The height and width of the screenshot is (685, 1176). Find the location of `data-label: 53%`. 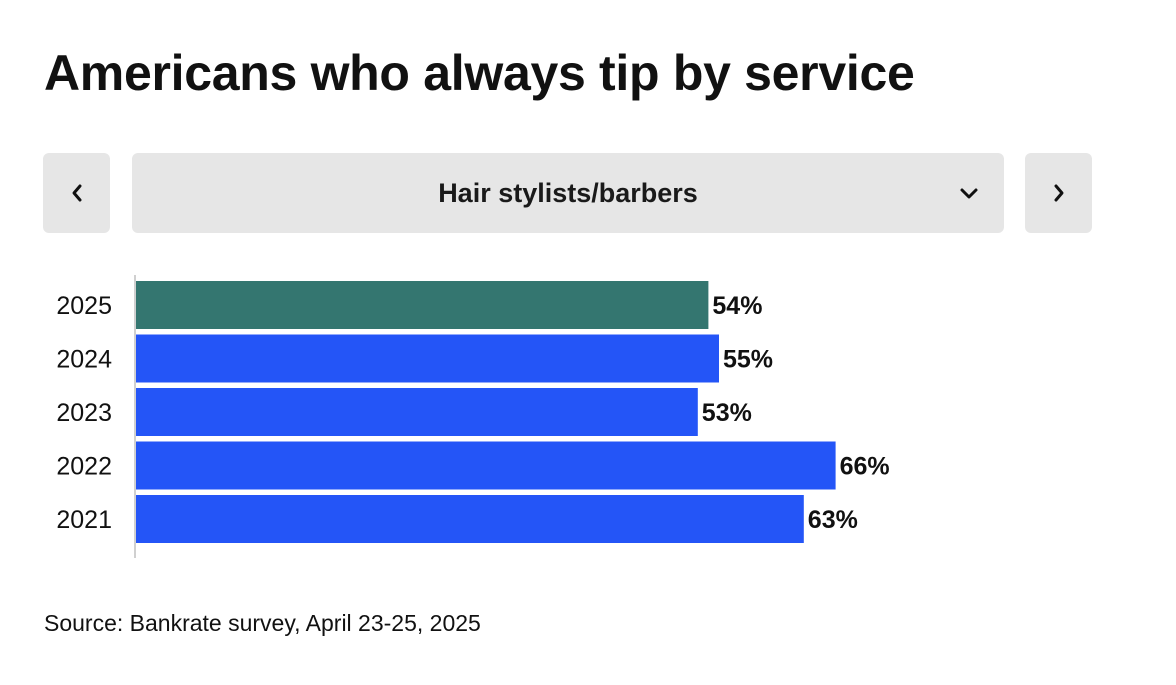

data-label: 53% is located at coordinates (727, 413).